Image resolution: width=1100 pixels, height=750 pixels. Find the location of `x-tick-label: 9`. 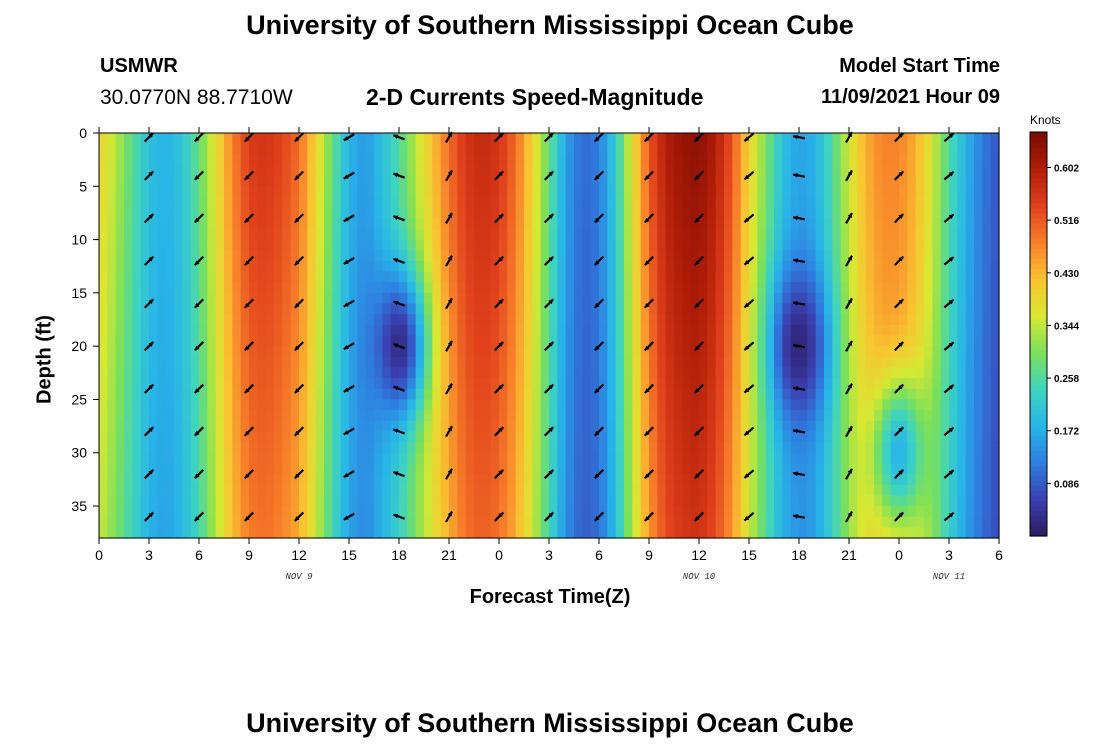

x-tick-label: 9 is located at coordinates (649, 555).